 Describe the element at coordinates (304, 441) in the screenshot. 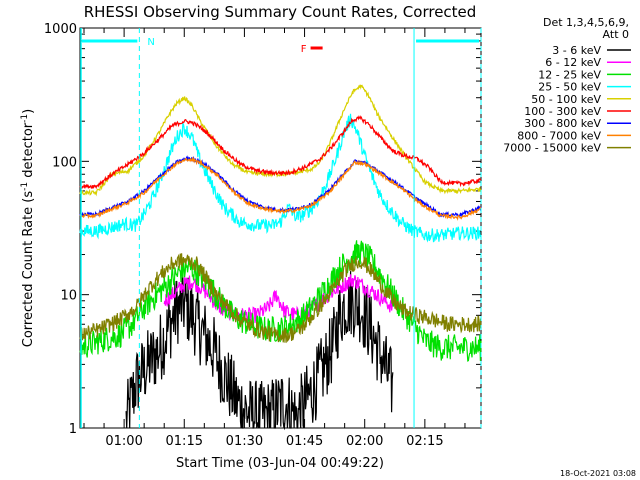

I see `x-tick-label: 01:45` at that location.